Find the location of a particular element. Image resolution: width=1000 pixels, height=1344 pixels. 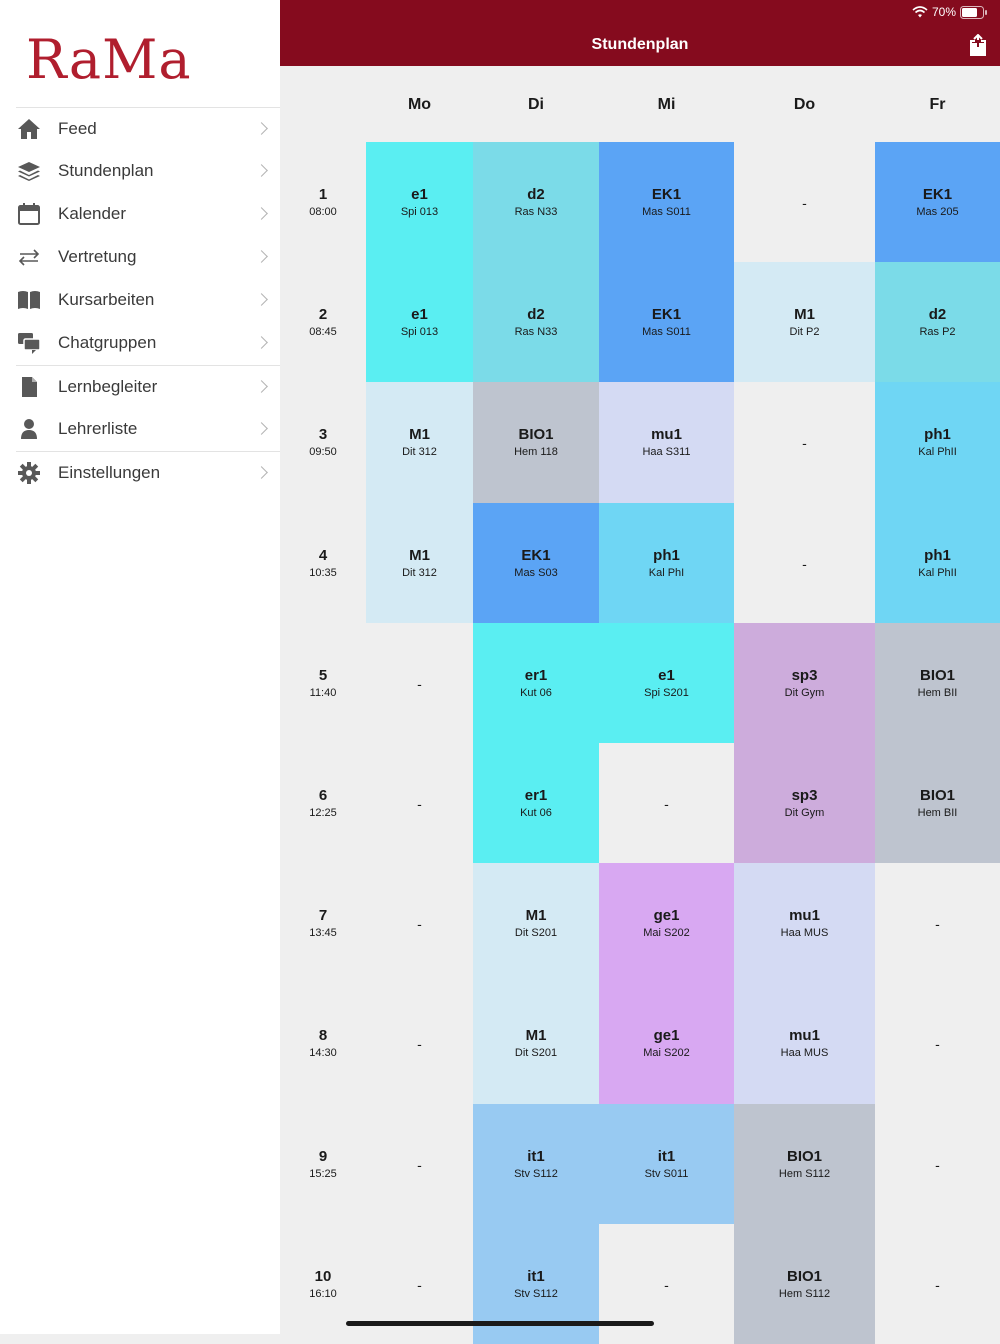

lesson-cell: BIO1 Hem 118 is located at coordinates (536, 442).